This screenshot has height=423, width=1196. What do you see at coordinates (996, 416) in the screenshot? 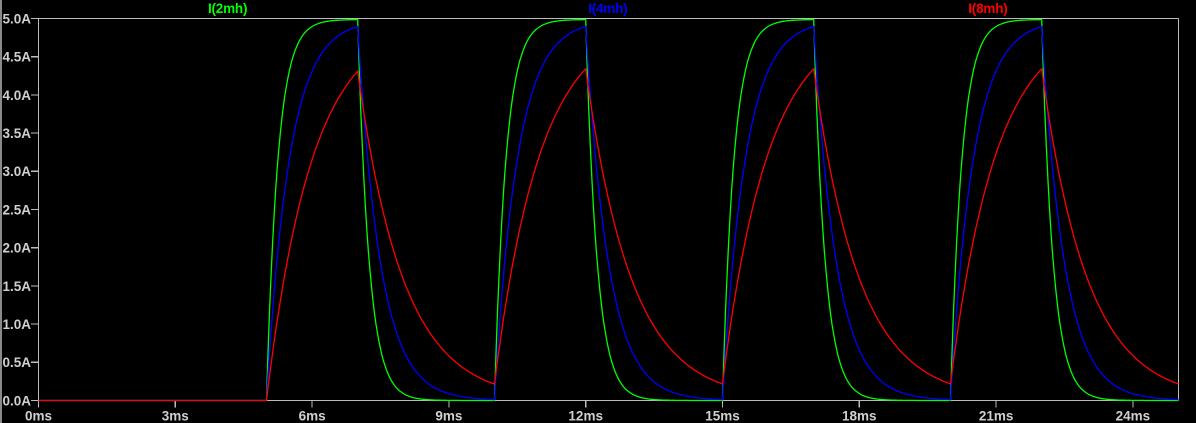
I see `svg-text: 21ms` at bounding box center [996, 416].